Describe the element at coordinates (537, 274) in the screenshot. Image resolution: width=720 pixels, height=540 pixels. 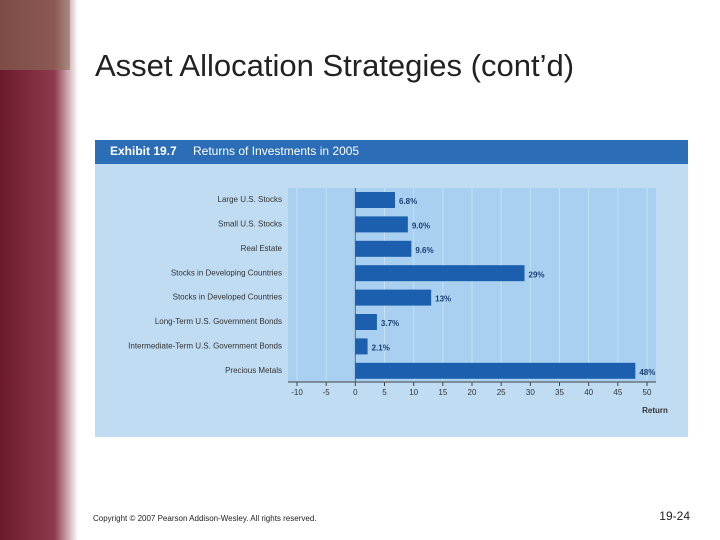
I see `value-label: 29%` at that location.